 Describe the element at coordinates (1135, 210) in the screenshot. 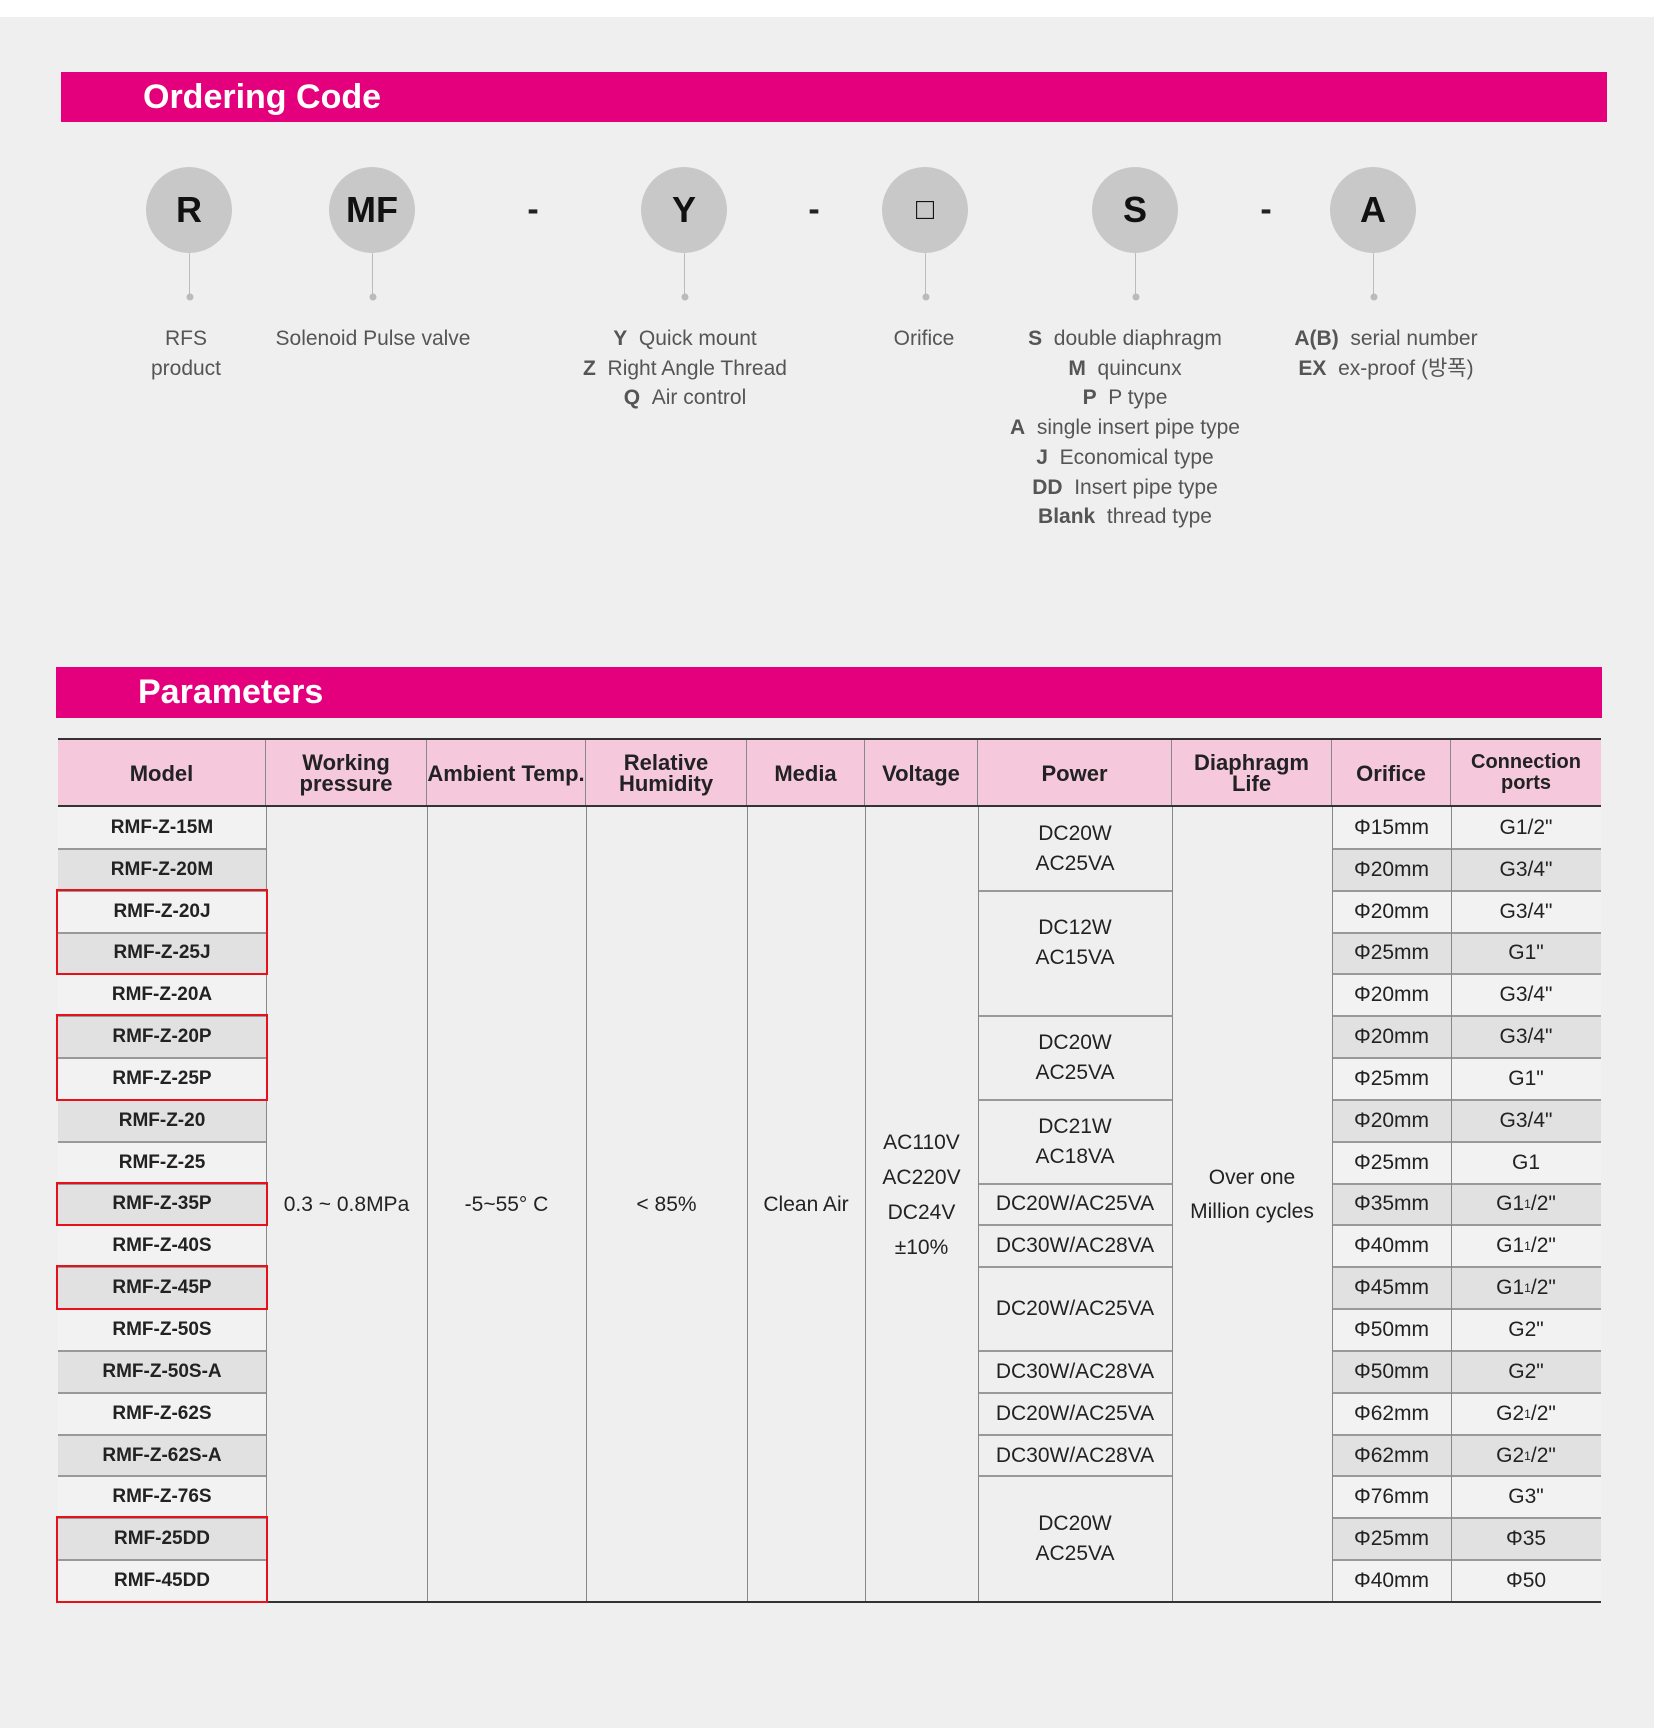

I see `code-circle-4: S` at that location.